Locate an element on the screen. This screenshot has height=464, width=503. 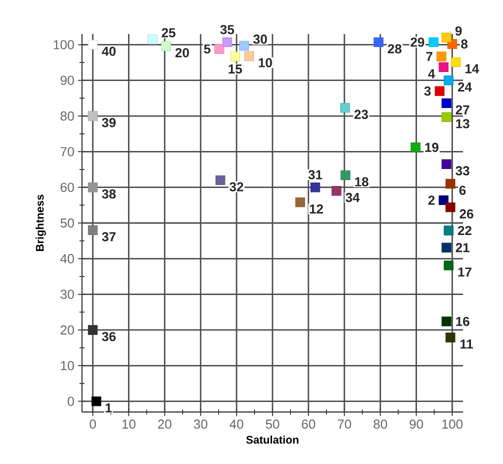
annotation: 17 is located at coordinates (465, 272).